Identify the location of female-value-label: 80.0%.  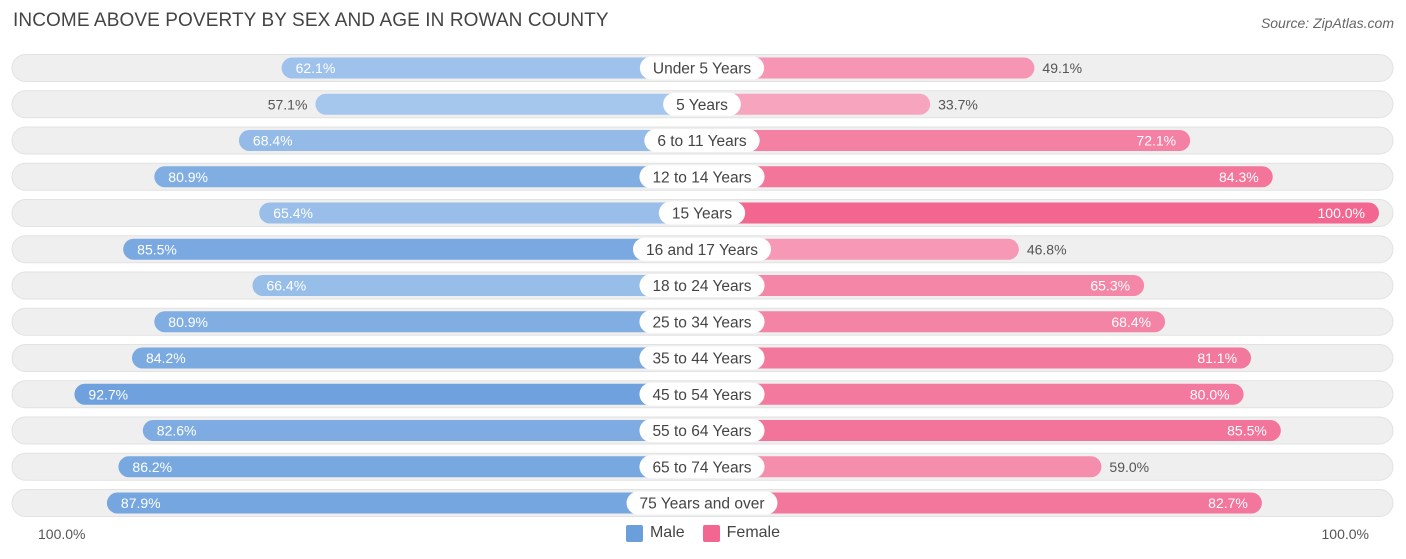
(1210, 394).